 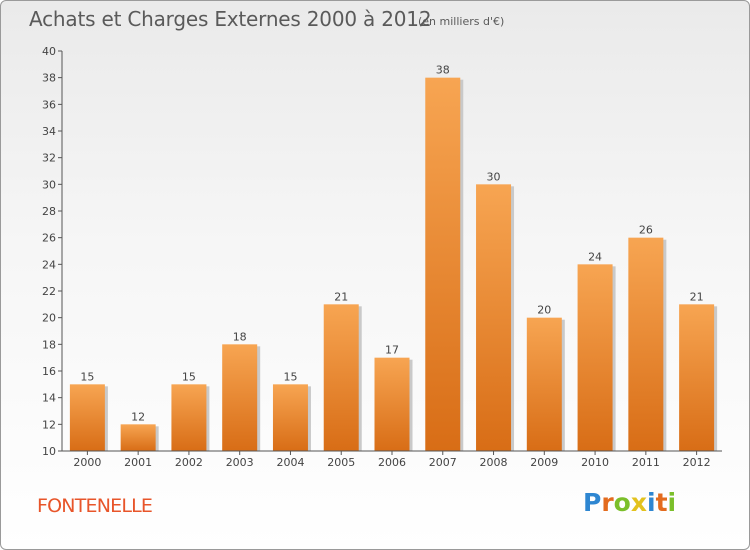 What do you see at coordinates (592, 502) in the screenshot?
I see `logo-letter: P` at bounding box center [592, 502].